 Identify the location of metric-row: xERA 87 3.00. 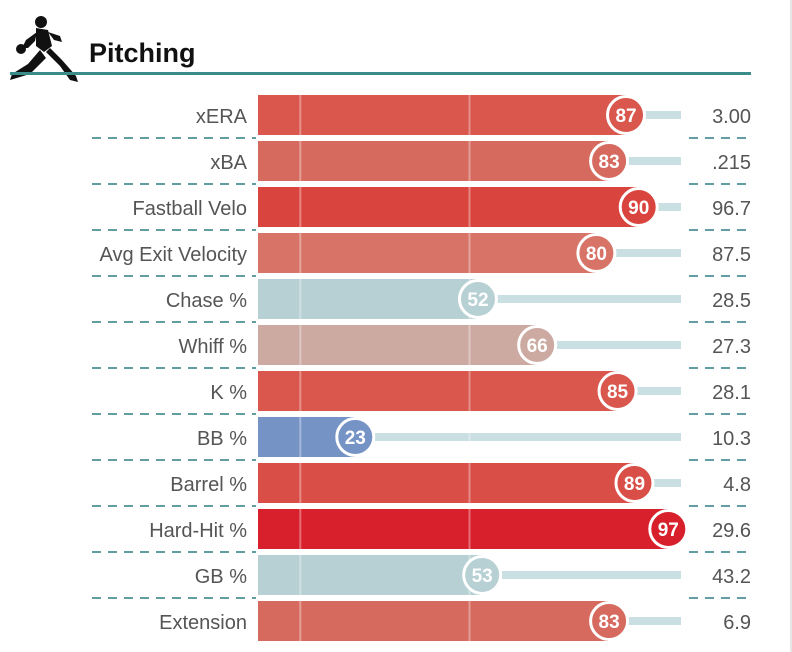
(421, 117).